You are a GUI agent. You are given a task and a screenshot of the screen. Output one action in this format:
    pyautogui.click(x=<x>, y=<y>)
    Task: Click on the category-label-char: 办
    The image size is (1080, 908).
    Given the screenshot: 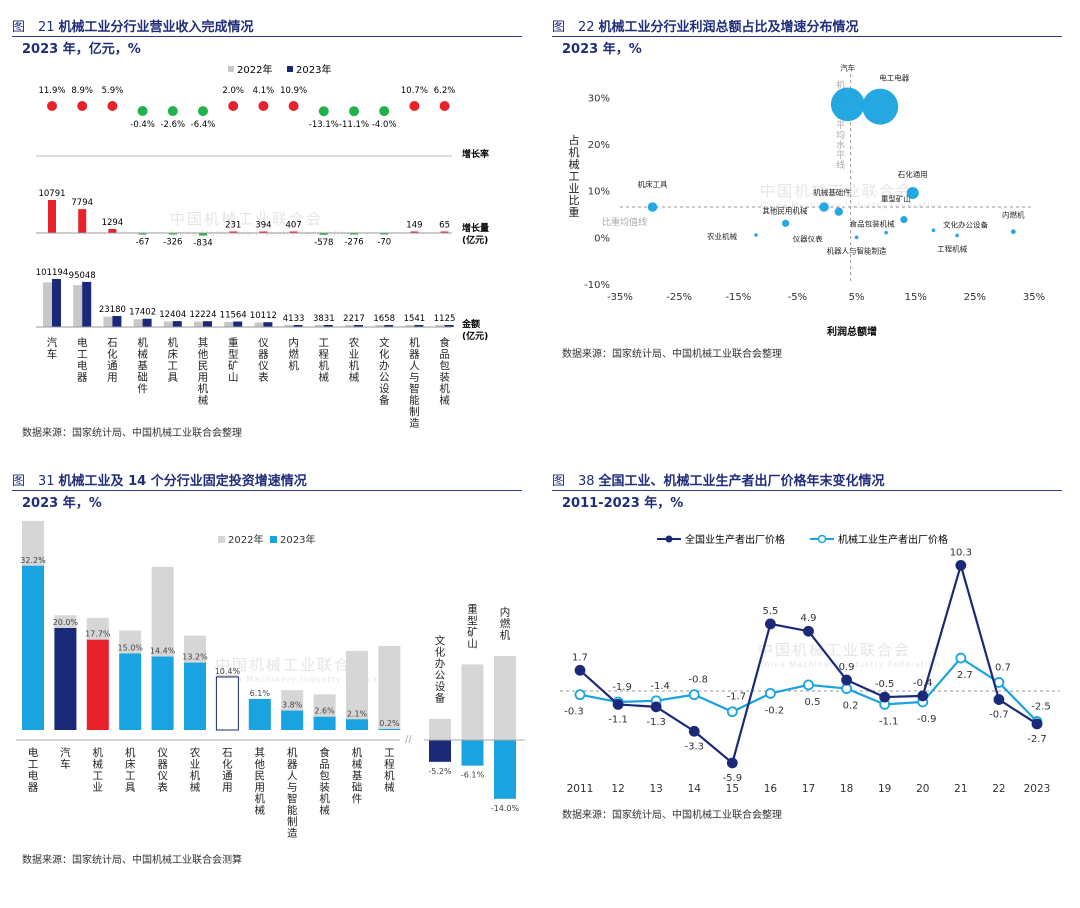 What is the action you would take?
    pyautogui.click(x=440, y=663)
    